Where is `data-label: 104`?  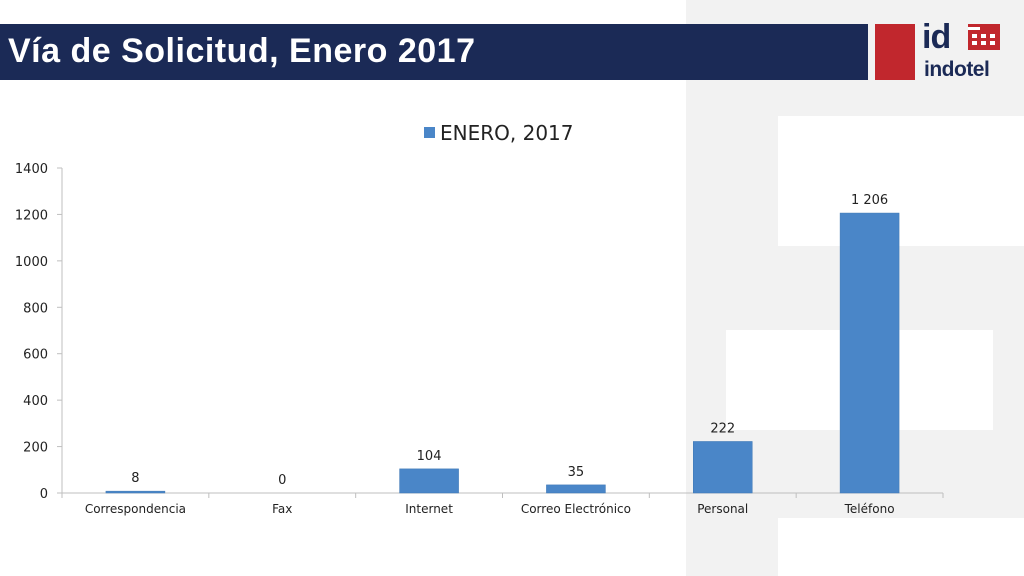
data-label: 104 is located at coordinates (429, 456).